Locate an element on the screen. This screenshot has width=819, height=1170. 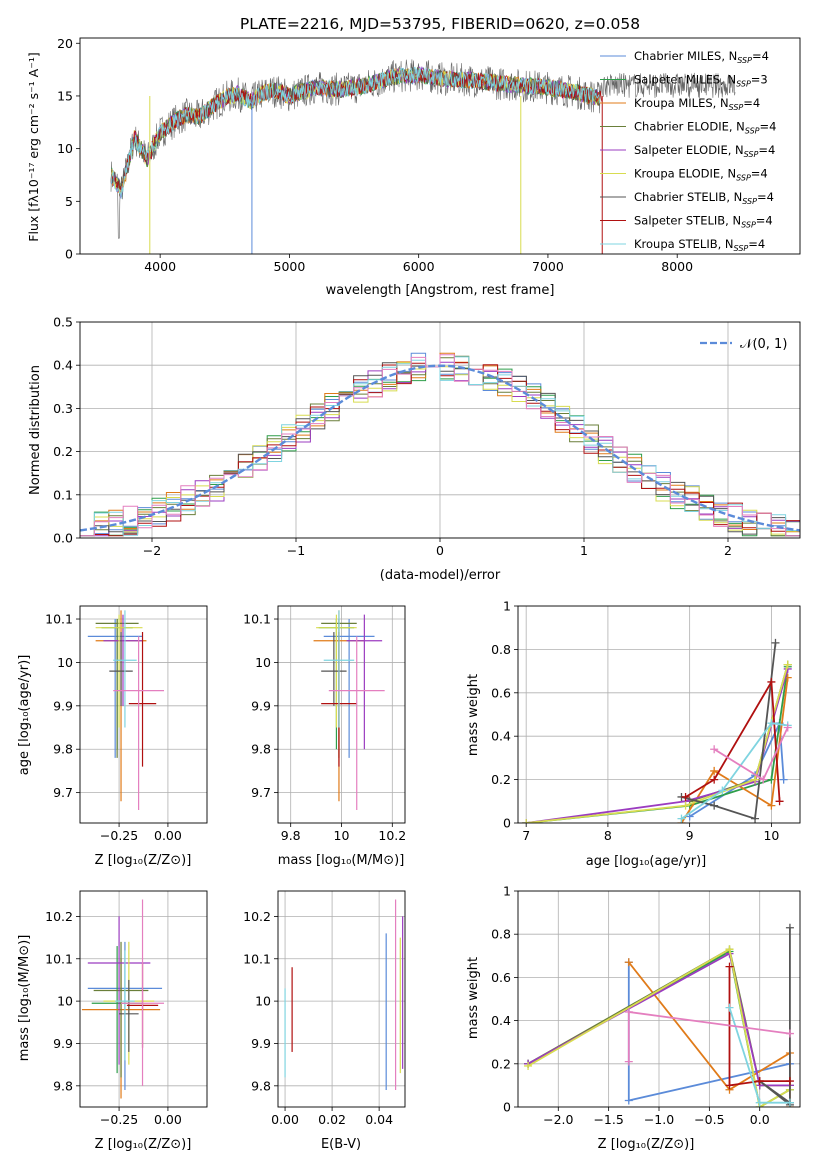
y-tick-label: 0 is located at coordinates (507, 823).